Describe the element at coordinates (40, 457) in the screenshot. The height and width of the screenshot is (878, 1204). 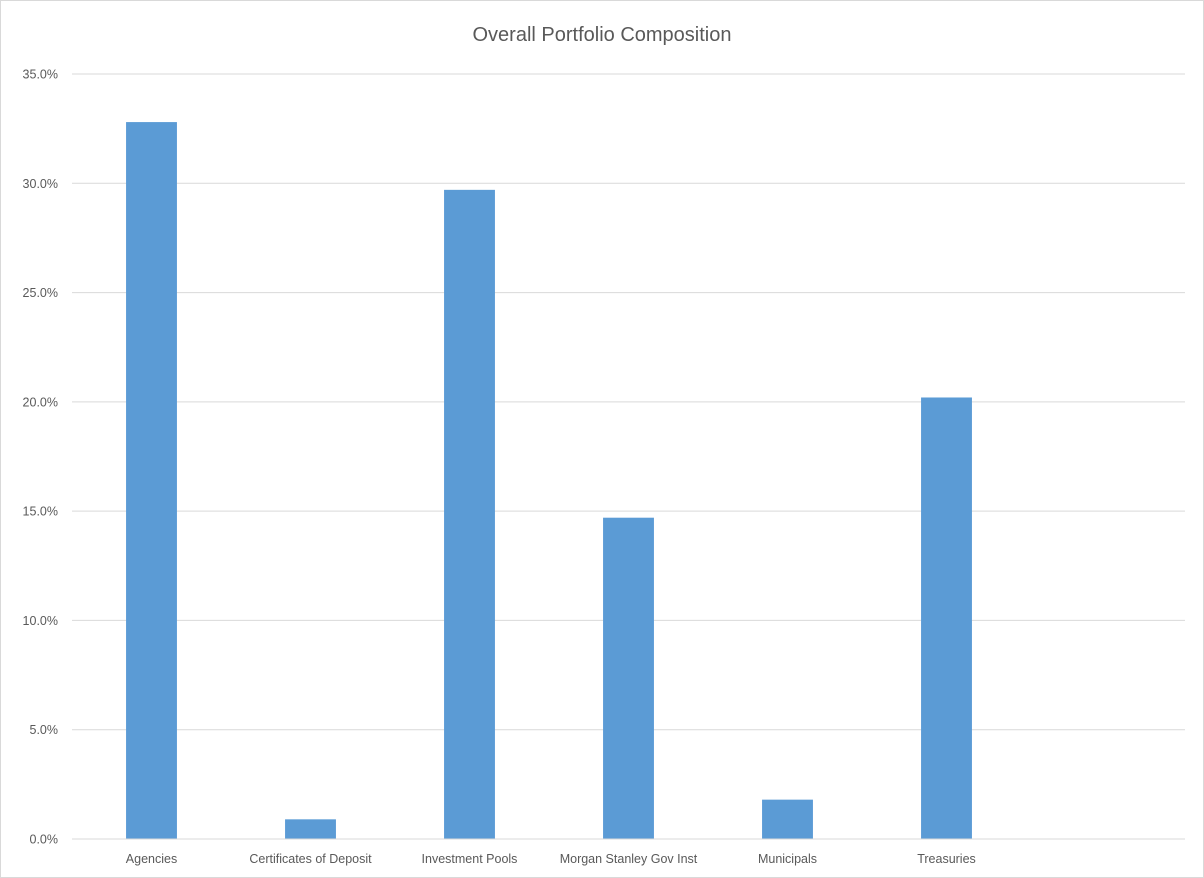
I see `y-axis-tick-labels: 0.0% 5.0% 10.0% 15.0% 20.0% 25.0% 30.0% 35.0%` at that location.